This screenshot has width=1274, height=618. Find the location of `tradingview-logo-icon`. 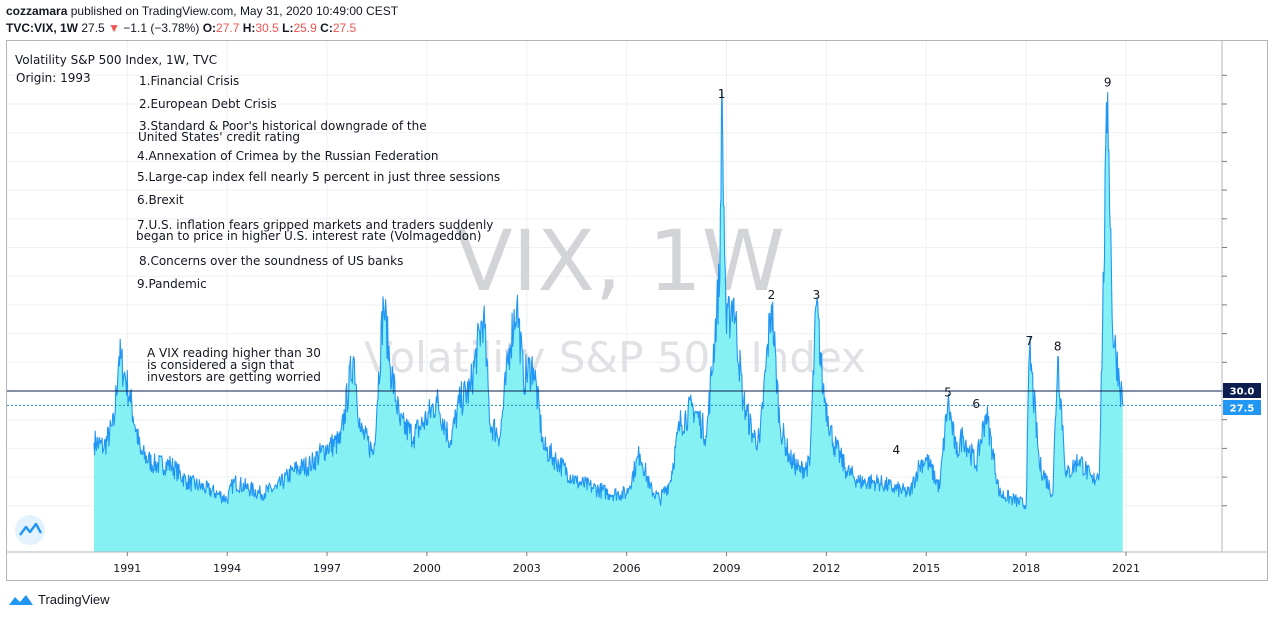

tradingview-logo-icon is located at coordinates (30, 530).